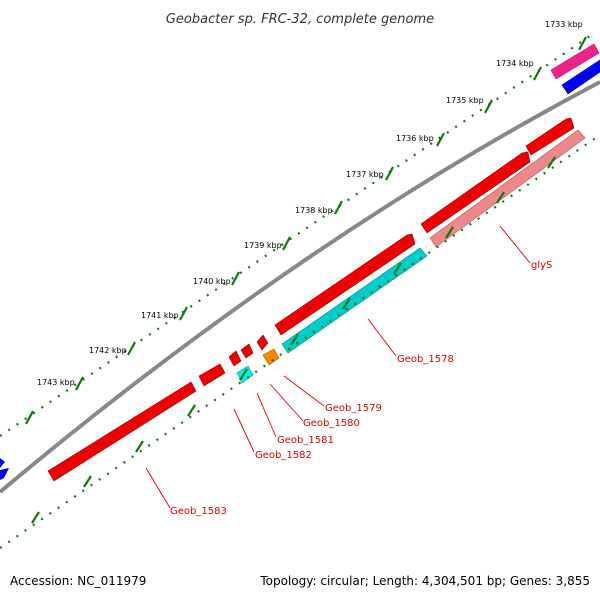  What do you see at coordinates (541, 265) in the screenshot?
I see `gene-label-glys: glyS` at bounding box center [541, 265].